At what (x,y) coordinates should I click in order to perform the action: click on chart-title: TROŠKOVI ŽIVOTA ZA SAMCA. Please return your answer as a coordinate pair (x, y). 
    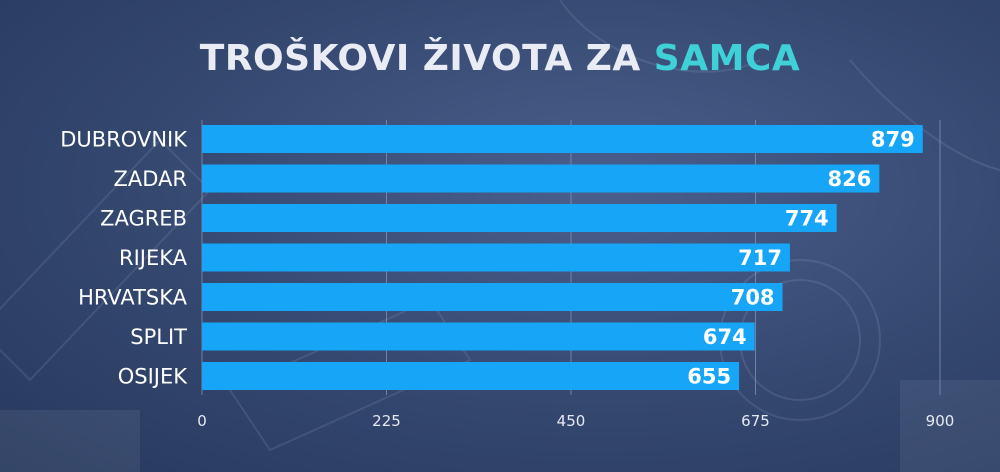
    Looking at the image, I should click on (500, 58).